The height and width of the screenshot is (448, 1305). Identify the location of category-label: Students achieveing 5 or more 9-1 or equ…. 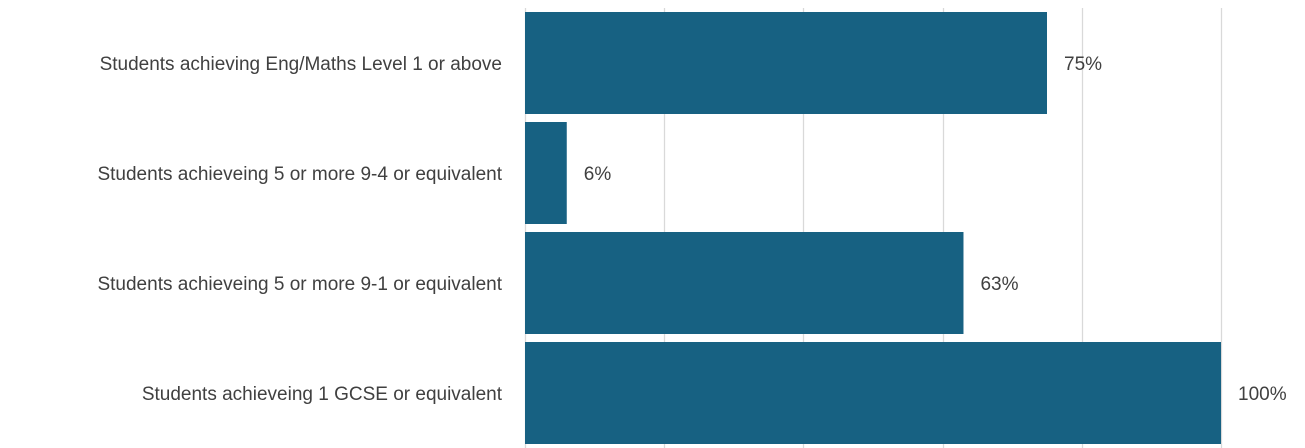
(299, 284).